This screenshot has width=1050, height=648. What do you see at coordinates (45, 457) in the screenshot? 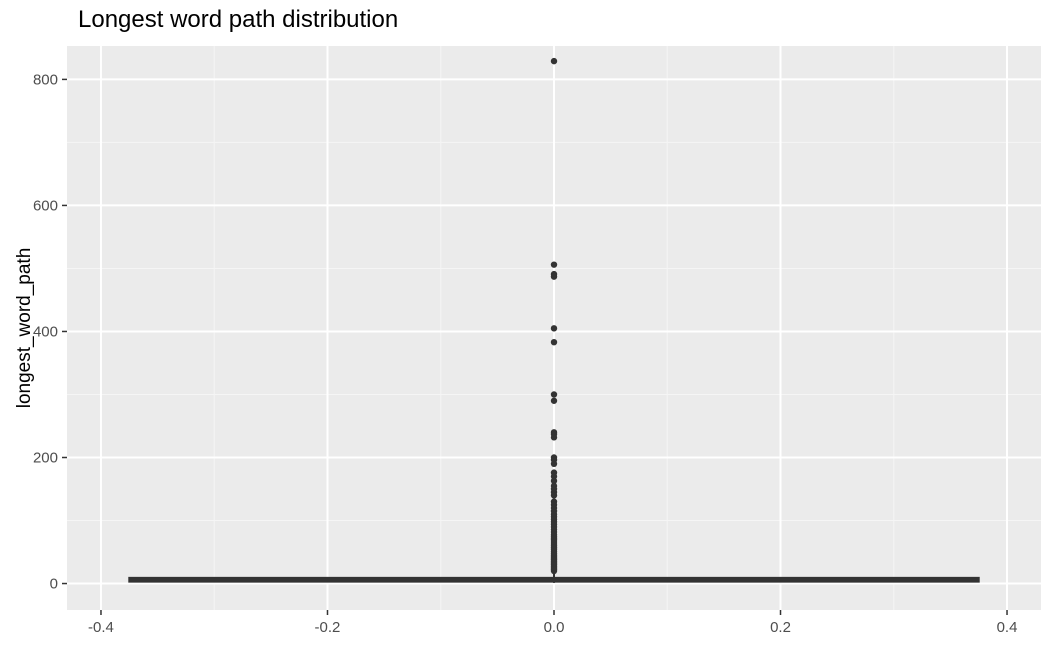
I see `y-tick-label: 200` at bounding box center [45, 457].